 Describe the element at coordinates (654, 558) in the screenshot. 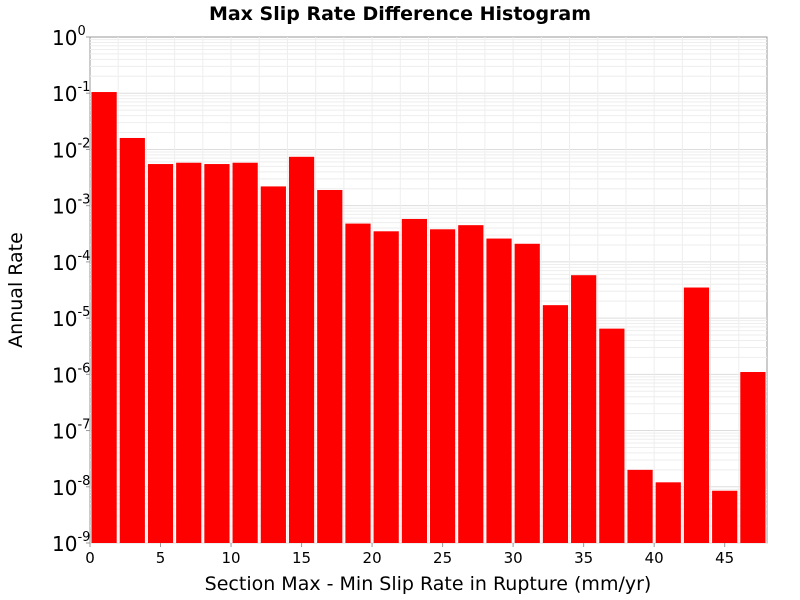

I see `x-tick-label: 40` at that location.